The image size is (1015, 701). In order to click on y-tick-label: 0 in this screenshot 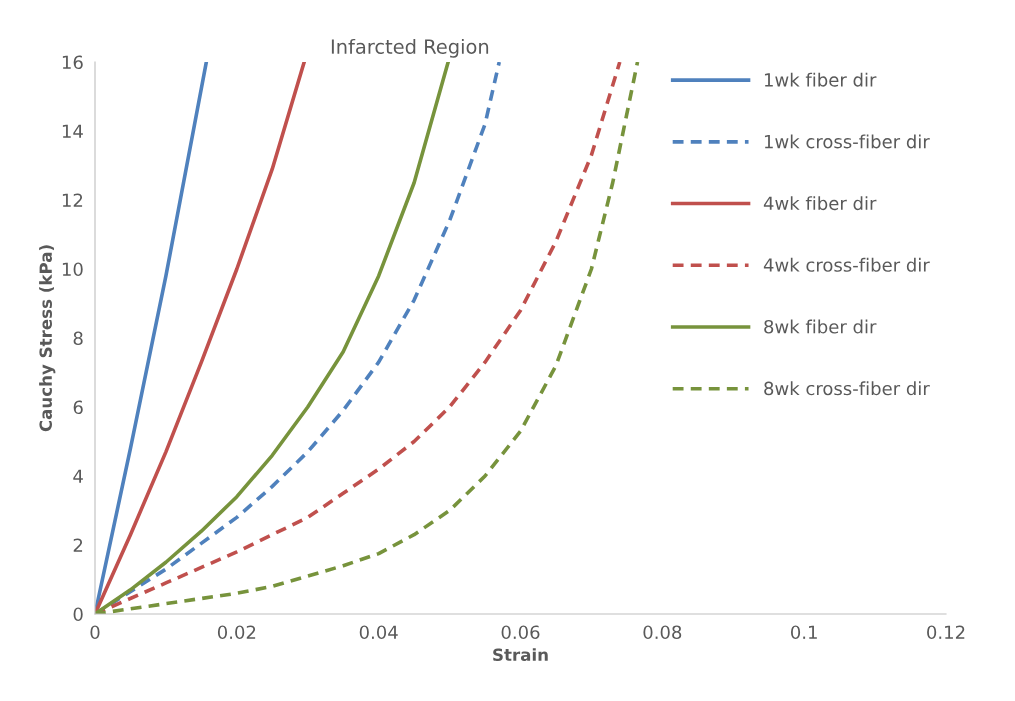, I will do `click(78, 614)`.